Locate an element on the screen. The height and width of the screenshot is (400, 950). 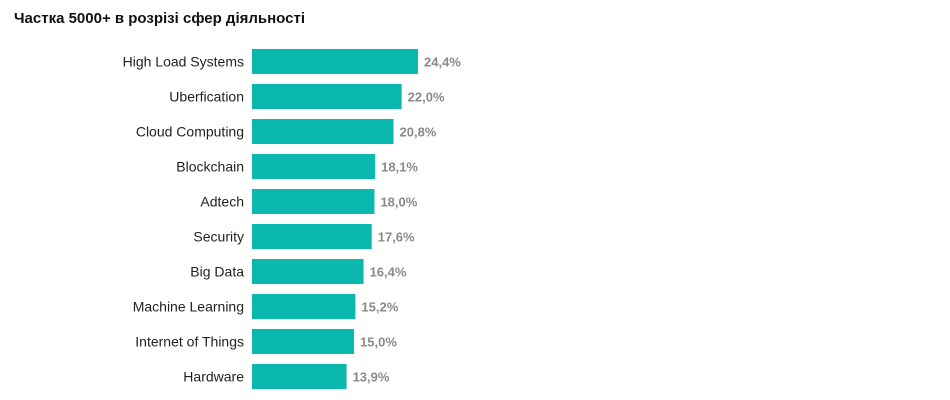
category-label: Uberfication is located at coordinates (206, 97).